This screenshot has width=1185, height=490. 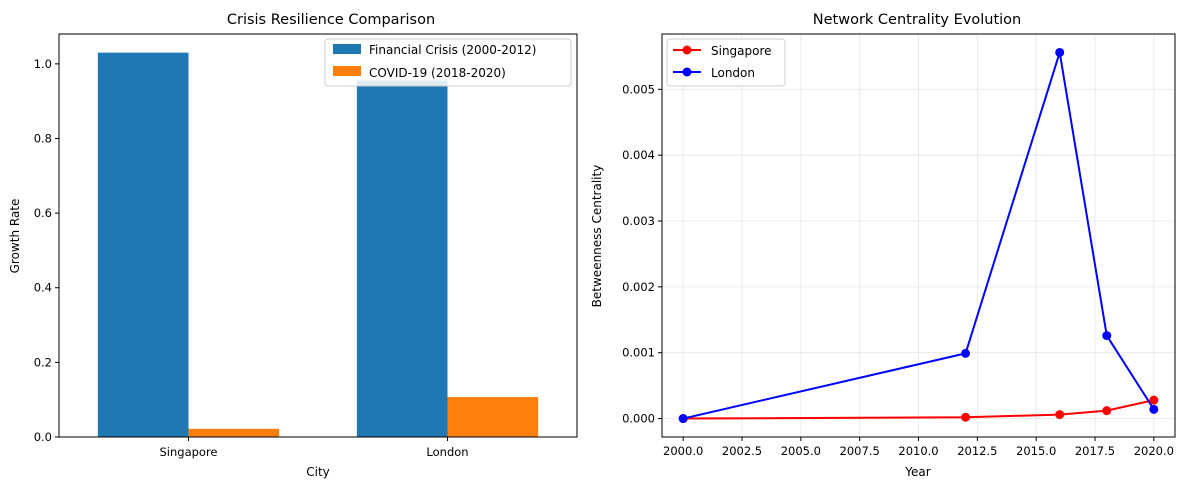 I want to click on point-singapore-2012, so click(x=966, y=417).